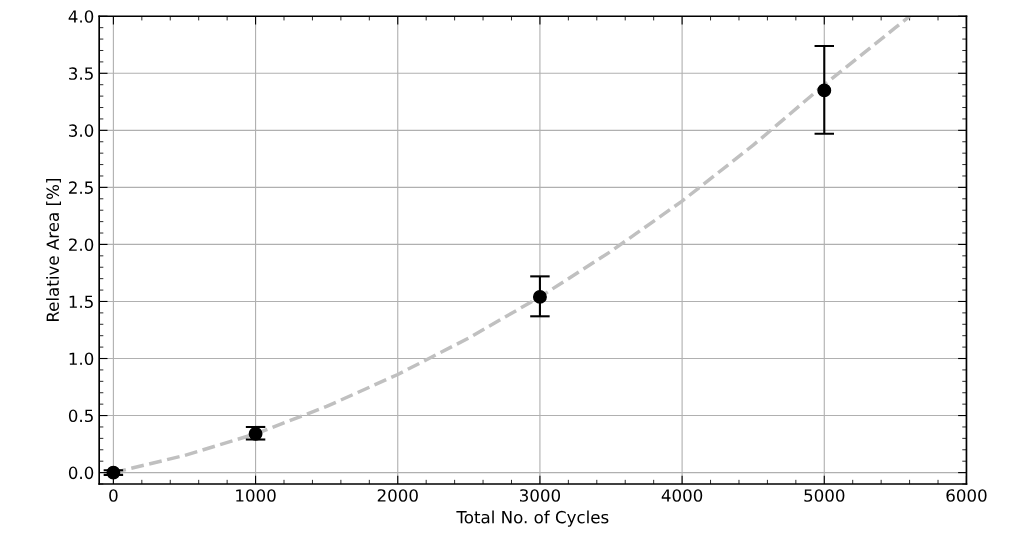 The image size is (1012, 542). Describe the element at coordinates (397, 495) in the screenshot. I see `x-tick-label: 2000` at that location.